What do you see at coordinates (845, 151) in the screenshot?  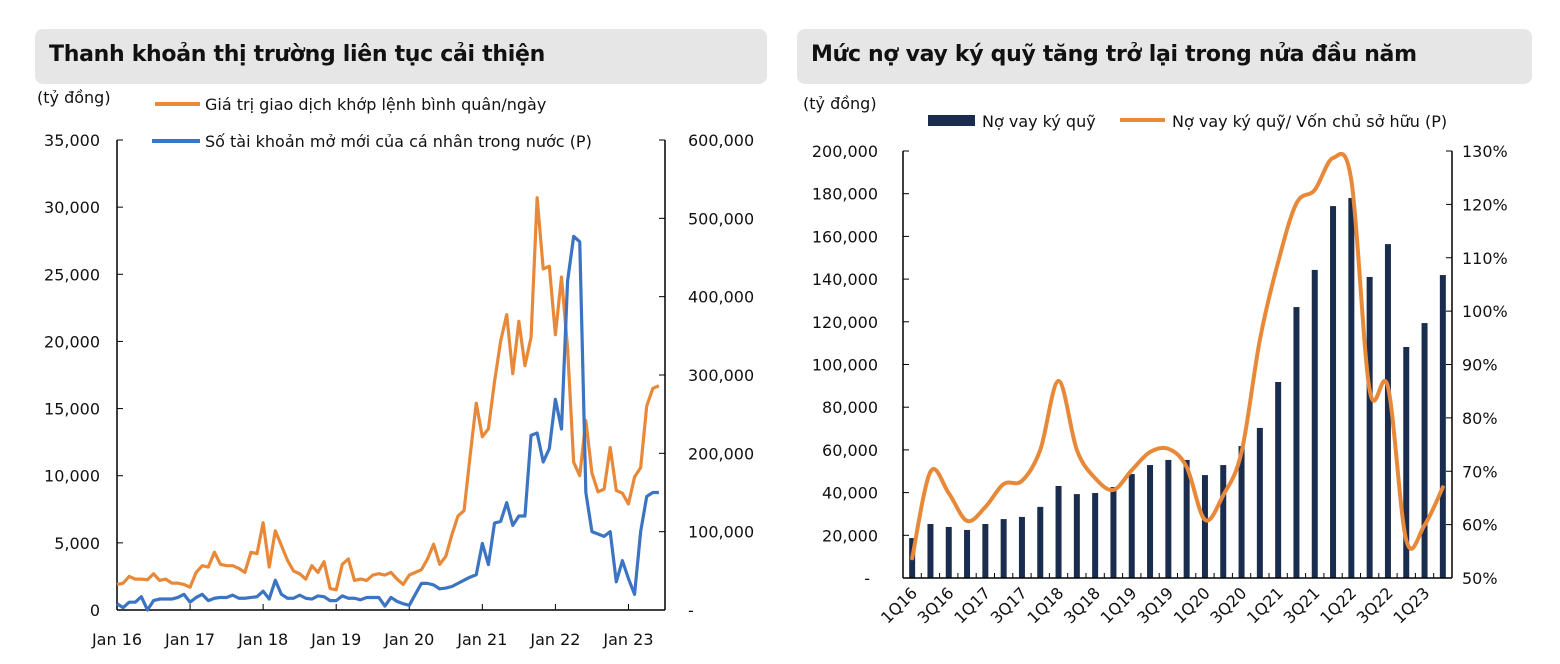 I see `left-y-tick-label: 200,000` at bounding box center [845, 151].